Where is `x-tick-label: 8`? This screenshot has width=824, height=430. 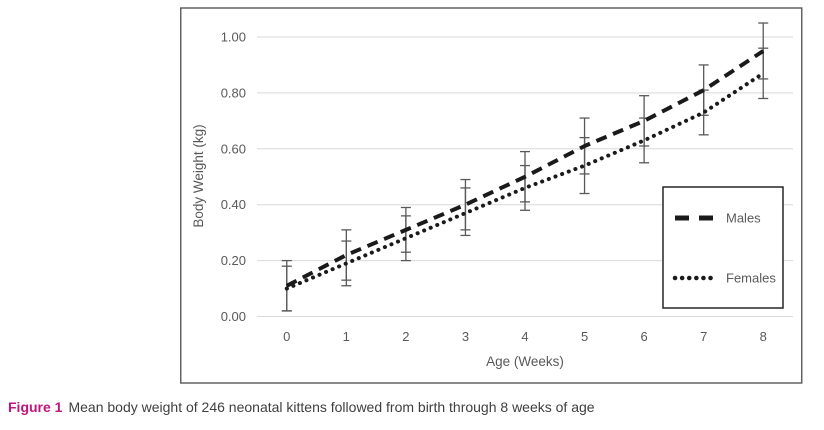
x-tick-label: 8 is located at coordinates (763, 336).